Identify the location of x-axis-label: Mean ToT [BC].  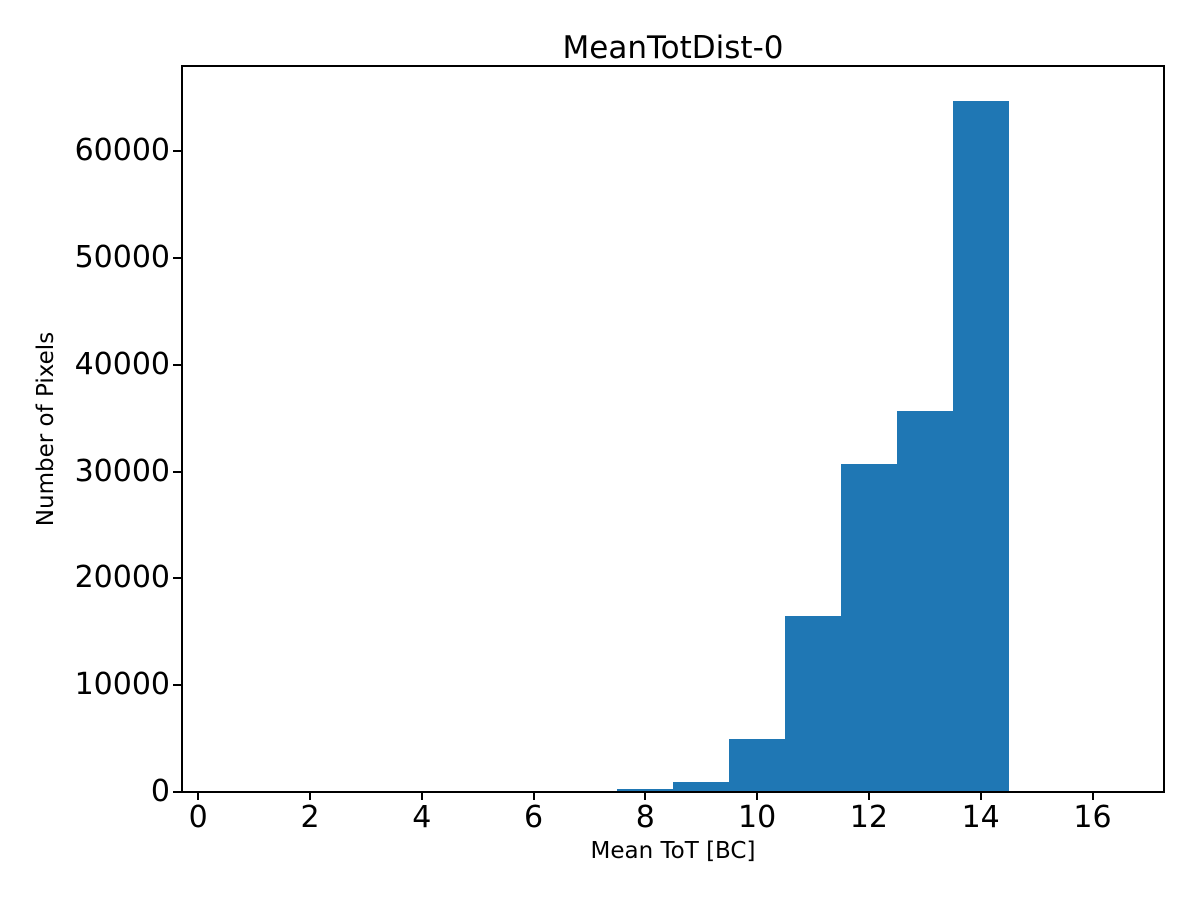
(673, 851).